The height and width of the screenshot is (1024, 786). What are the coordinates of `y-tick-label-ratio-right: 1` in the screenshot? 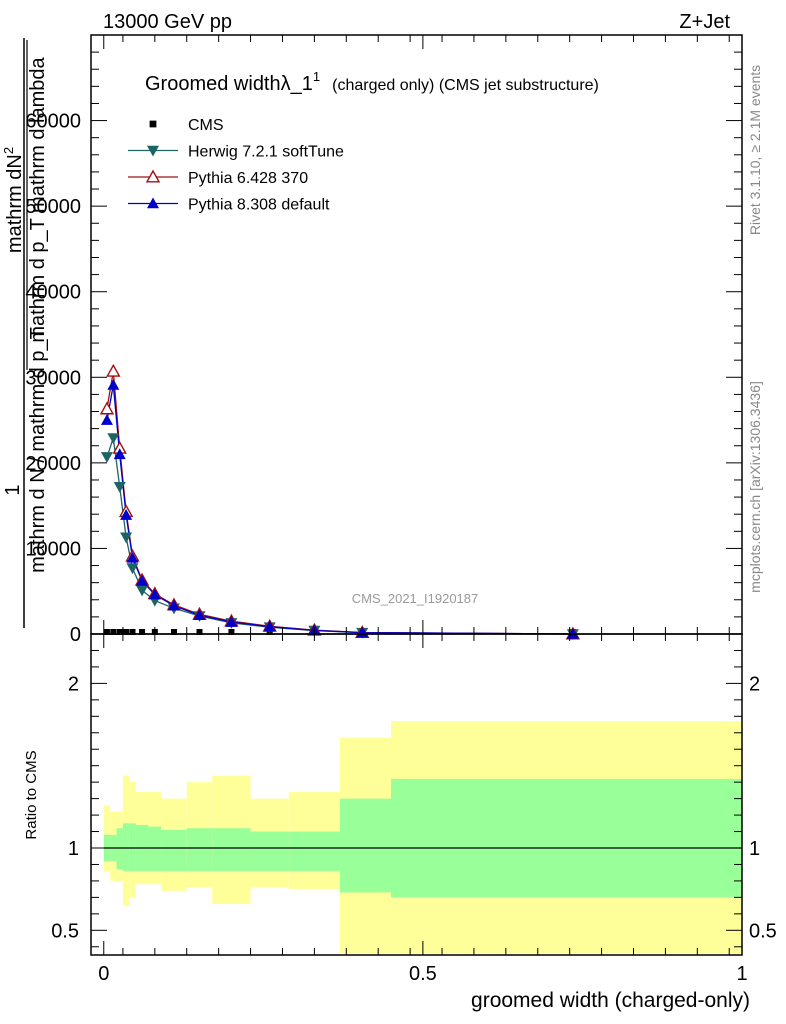 It's located at (754, 849).